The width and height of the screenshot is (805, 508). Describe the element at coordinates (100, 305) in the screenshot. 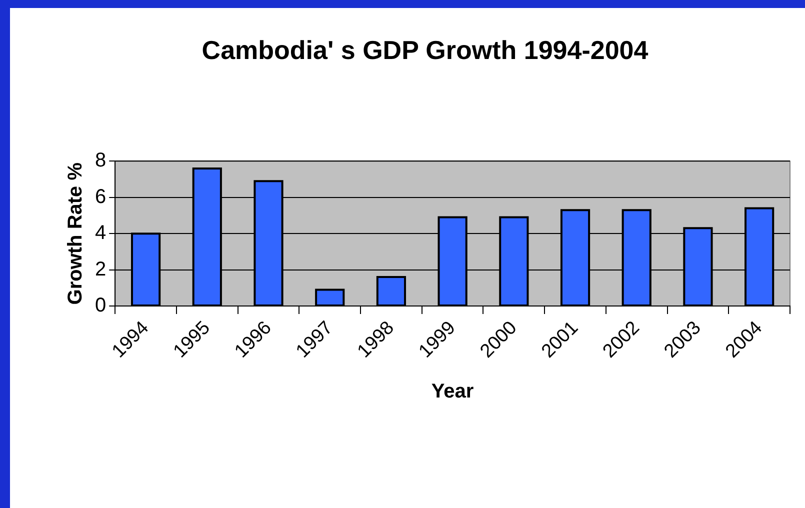

I see `y-tick-label: 0` at that location.